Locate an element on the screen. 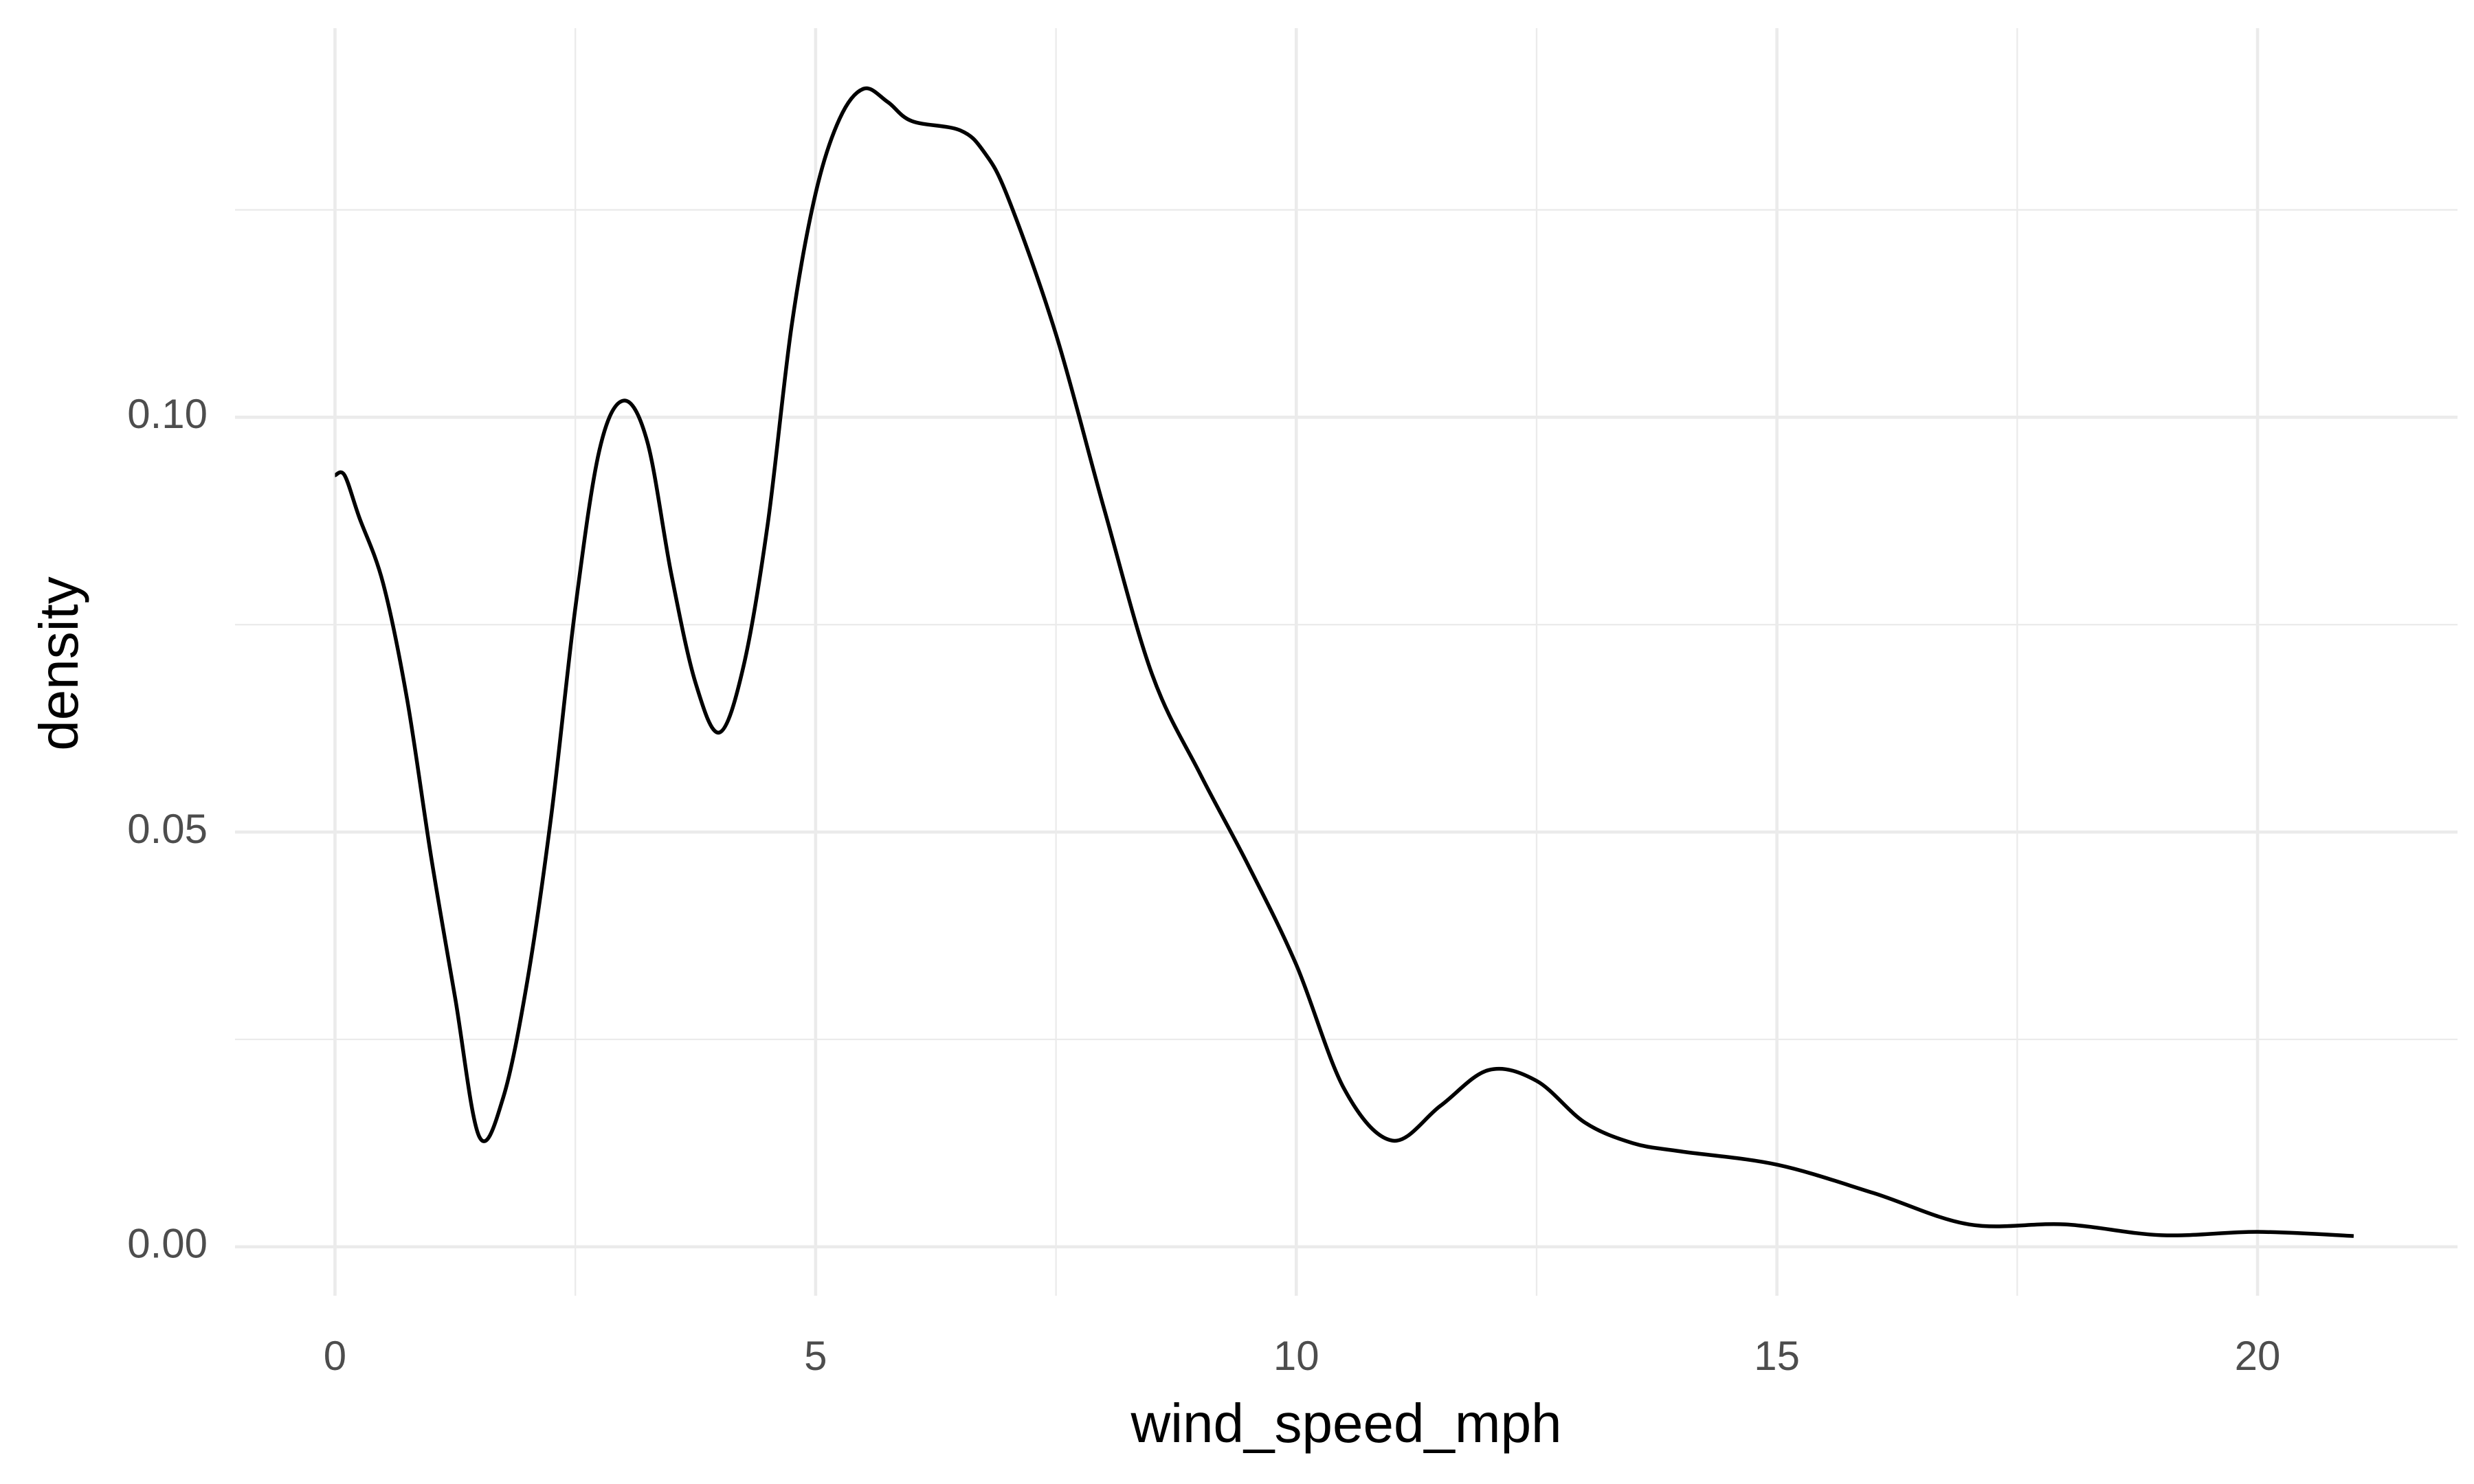 The height and width of the screenshot is (1484, 2474). y-tick-label: 0.05 is located at coordinates (167, 829).